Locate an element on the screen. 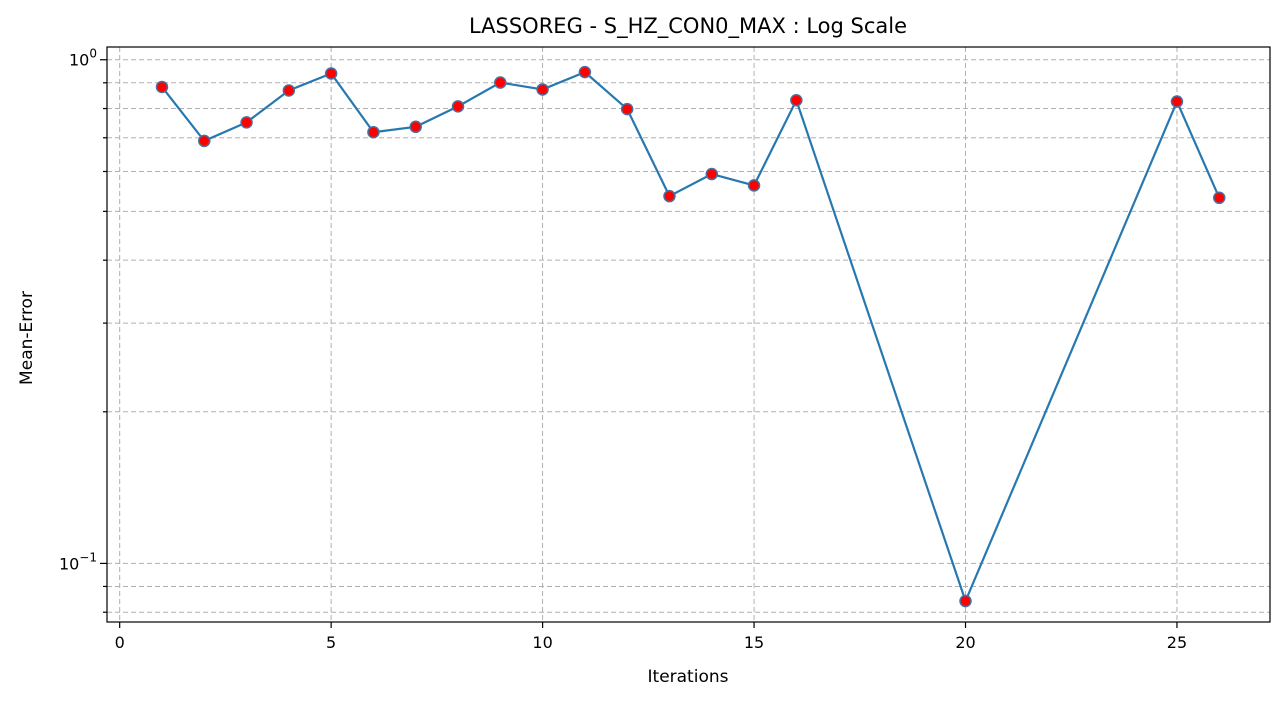 The image size is (1284, 701). x-tick-label: 15 is located at coordinates (754, 642).